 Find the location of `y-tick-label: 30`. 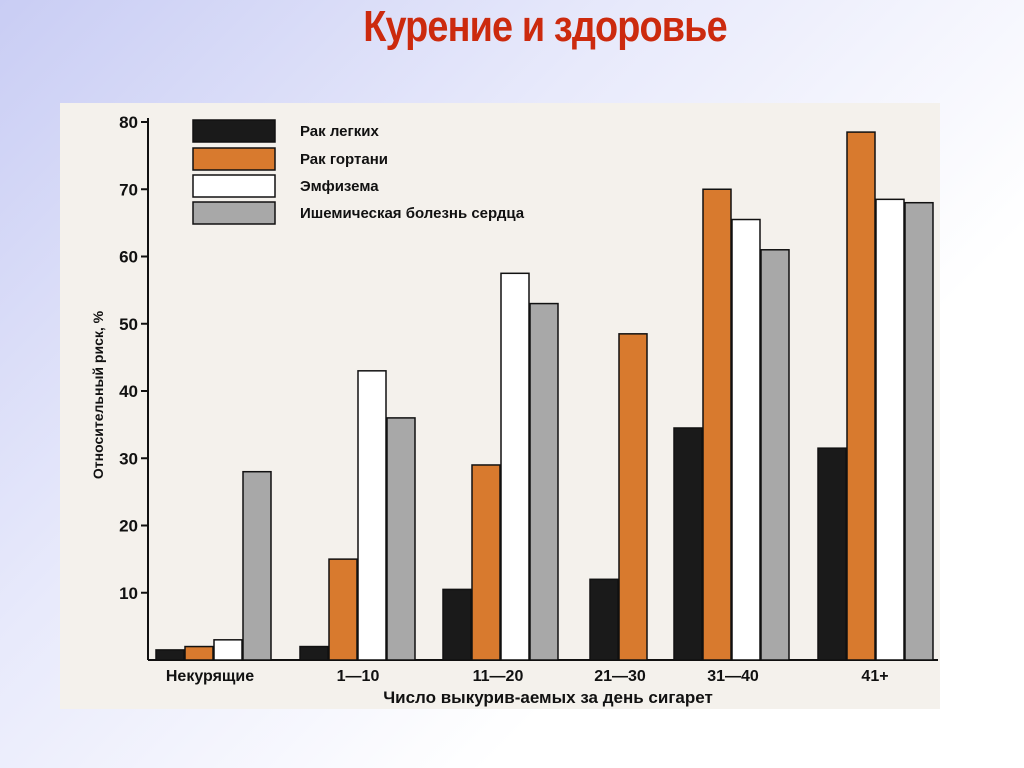

y-tick-label: 30 is located at coordinates (128, 458).